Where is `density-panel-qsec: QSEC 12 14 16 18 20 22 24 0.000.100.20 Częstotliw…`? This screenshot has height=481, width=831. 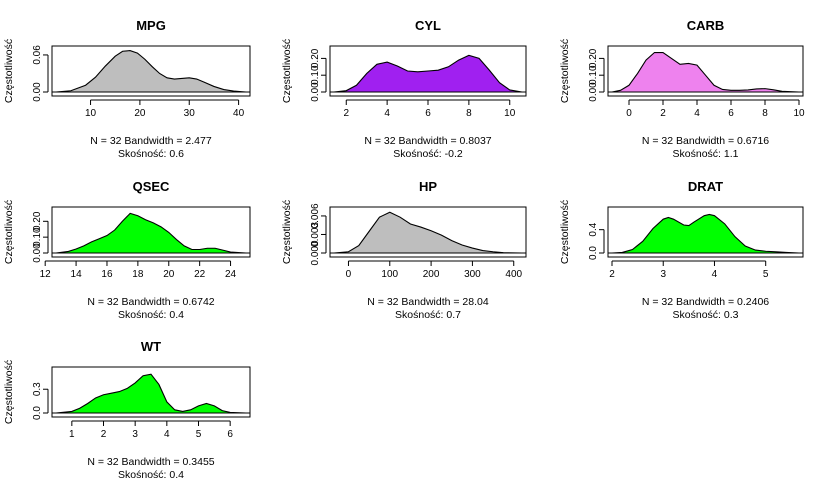 density-panel-qsec: QSEC 12 14 16 18 20 22 24 0.000.100.20 Częstotliw… is located at coordinates (127, 250).